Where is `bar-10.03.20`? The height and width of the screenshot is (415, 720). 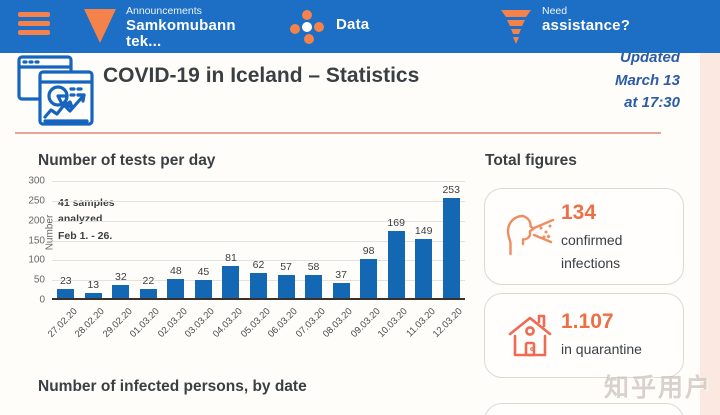
bar-10.03.20 is located at coordinates (396, 264).